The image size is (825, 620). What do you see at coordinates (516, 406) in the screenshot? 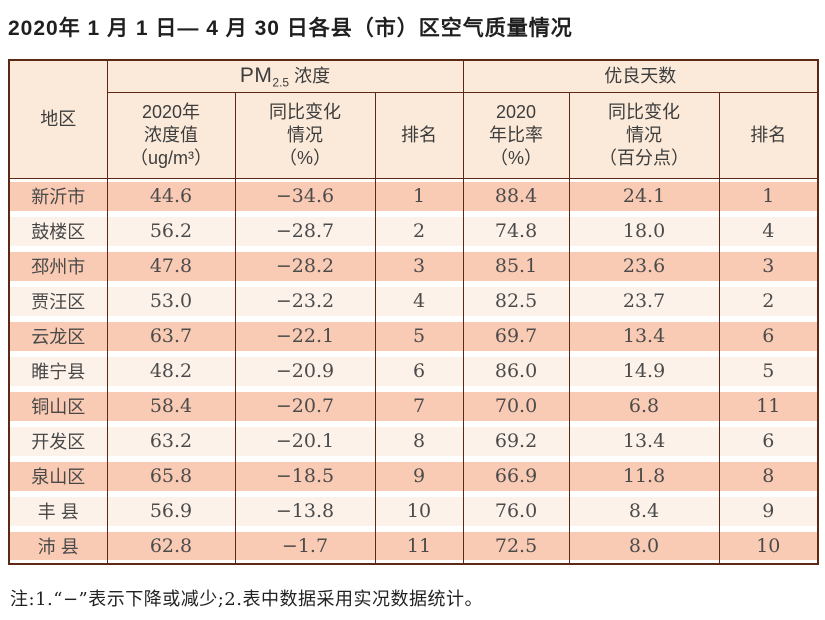
I see `gd-rate-cell: 70.0` at bounding box center [516, 406].